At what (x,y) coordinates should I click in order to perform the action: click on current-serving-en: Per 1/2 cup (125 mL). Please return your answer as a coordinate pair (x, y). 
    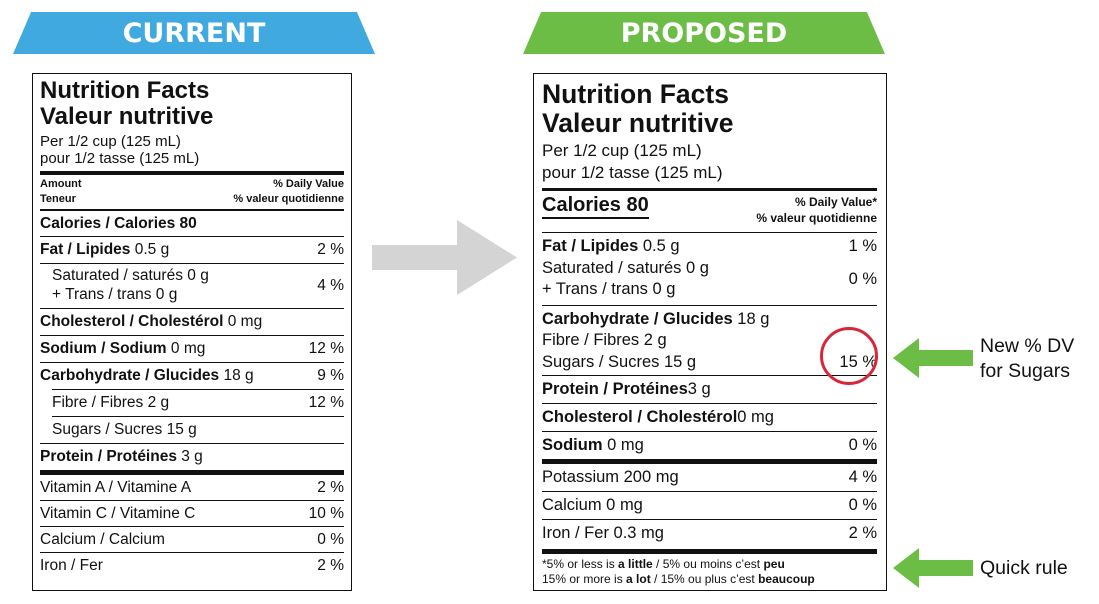
    Looking at the image, I should click on (110, 141).